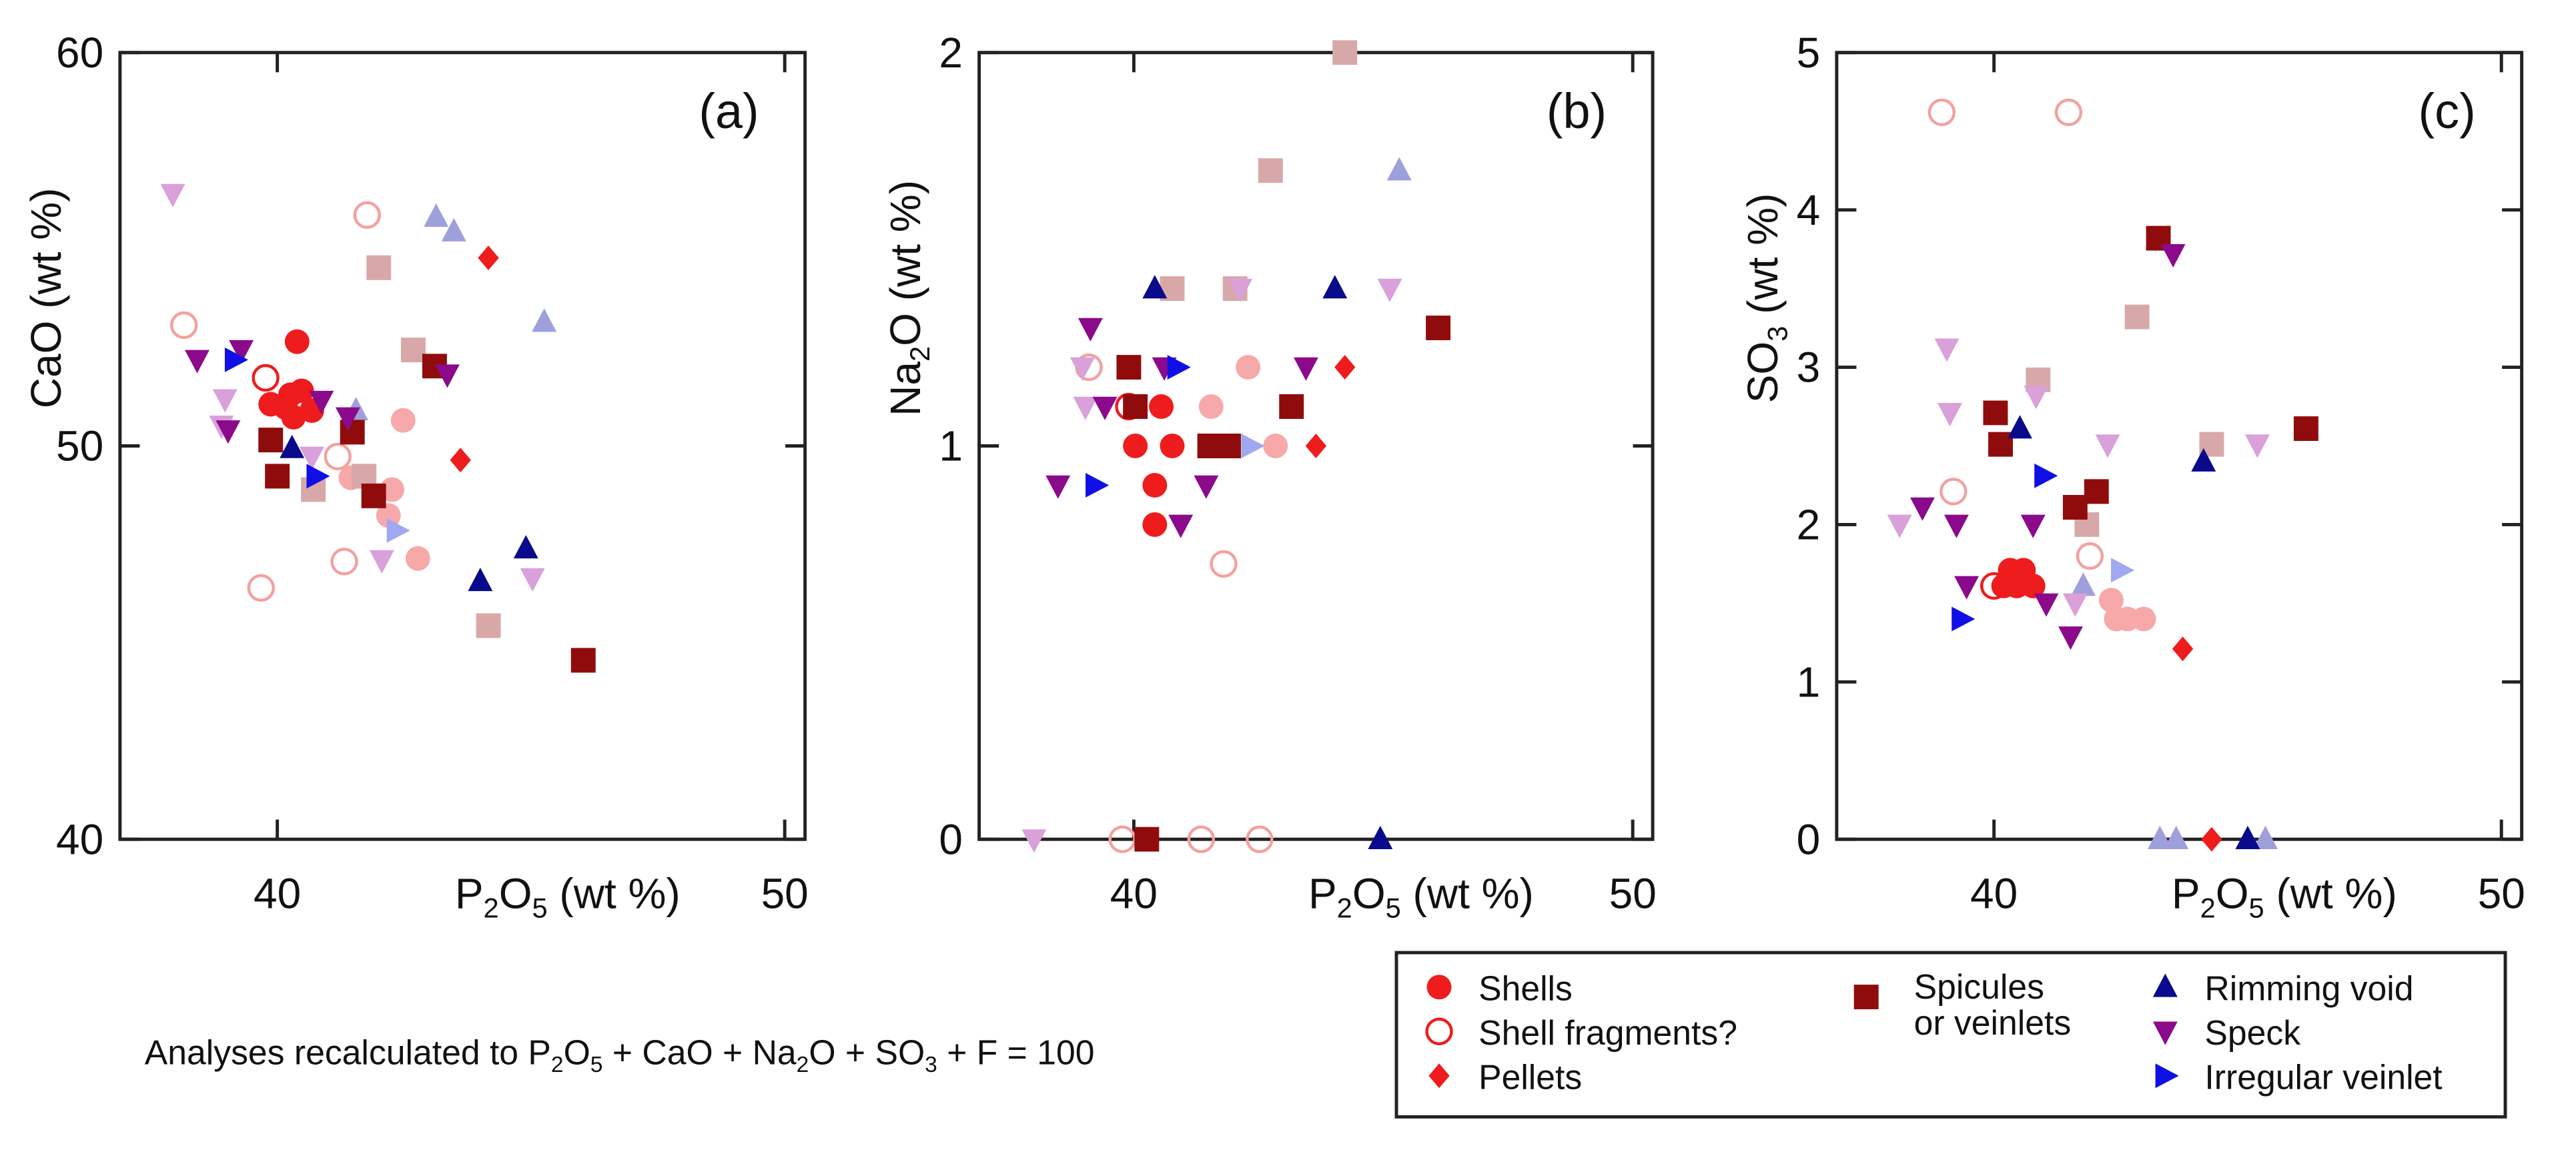 This screenshot has width=2576, height=1152. What do you see at coordinates (1809, 525) in the screenshot?
I see `y-tick-label: 2` at bounding box center [1809, 525].